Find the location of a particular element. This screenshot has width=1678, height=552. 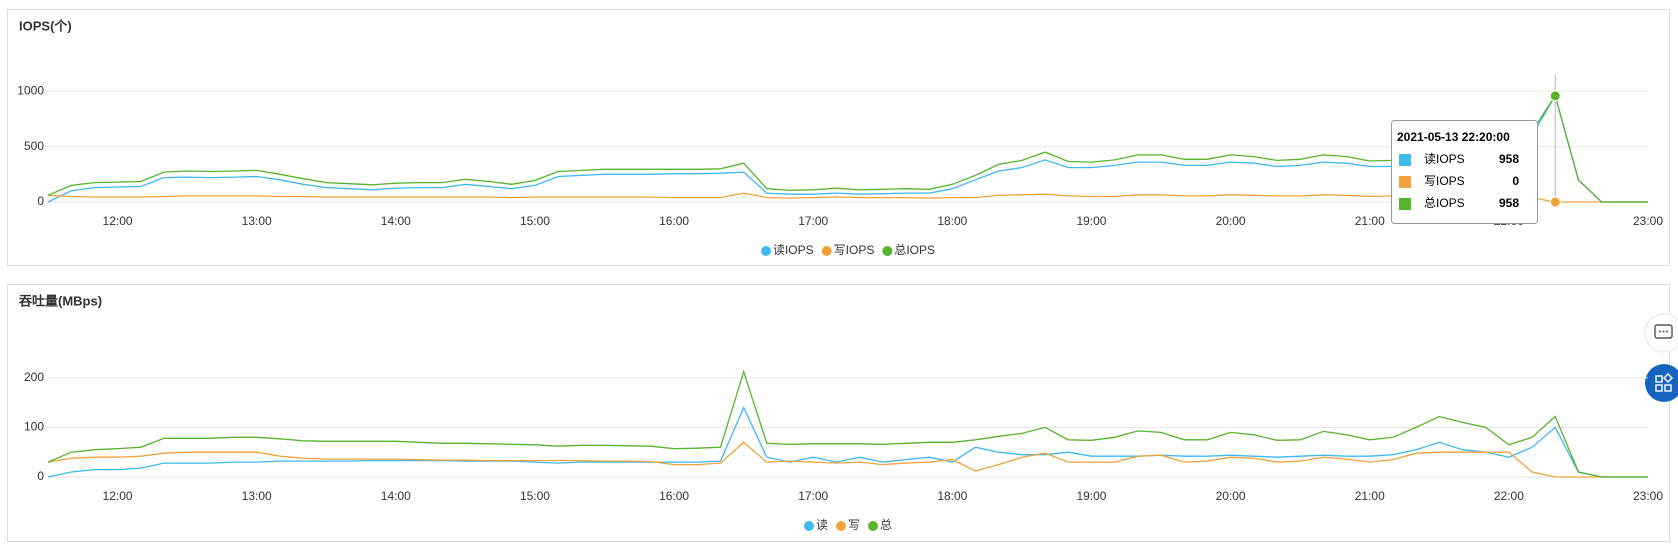

legend-label: 读IOPS is located at coordinates (793, 250).